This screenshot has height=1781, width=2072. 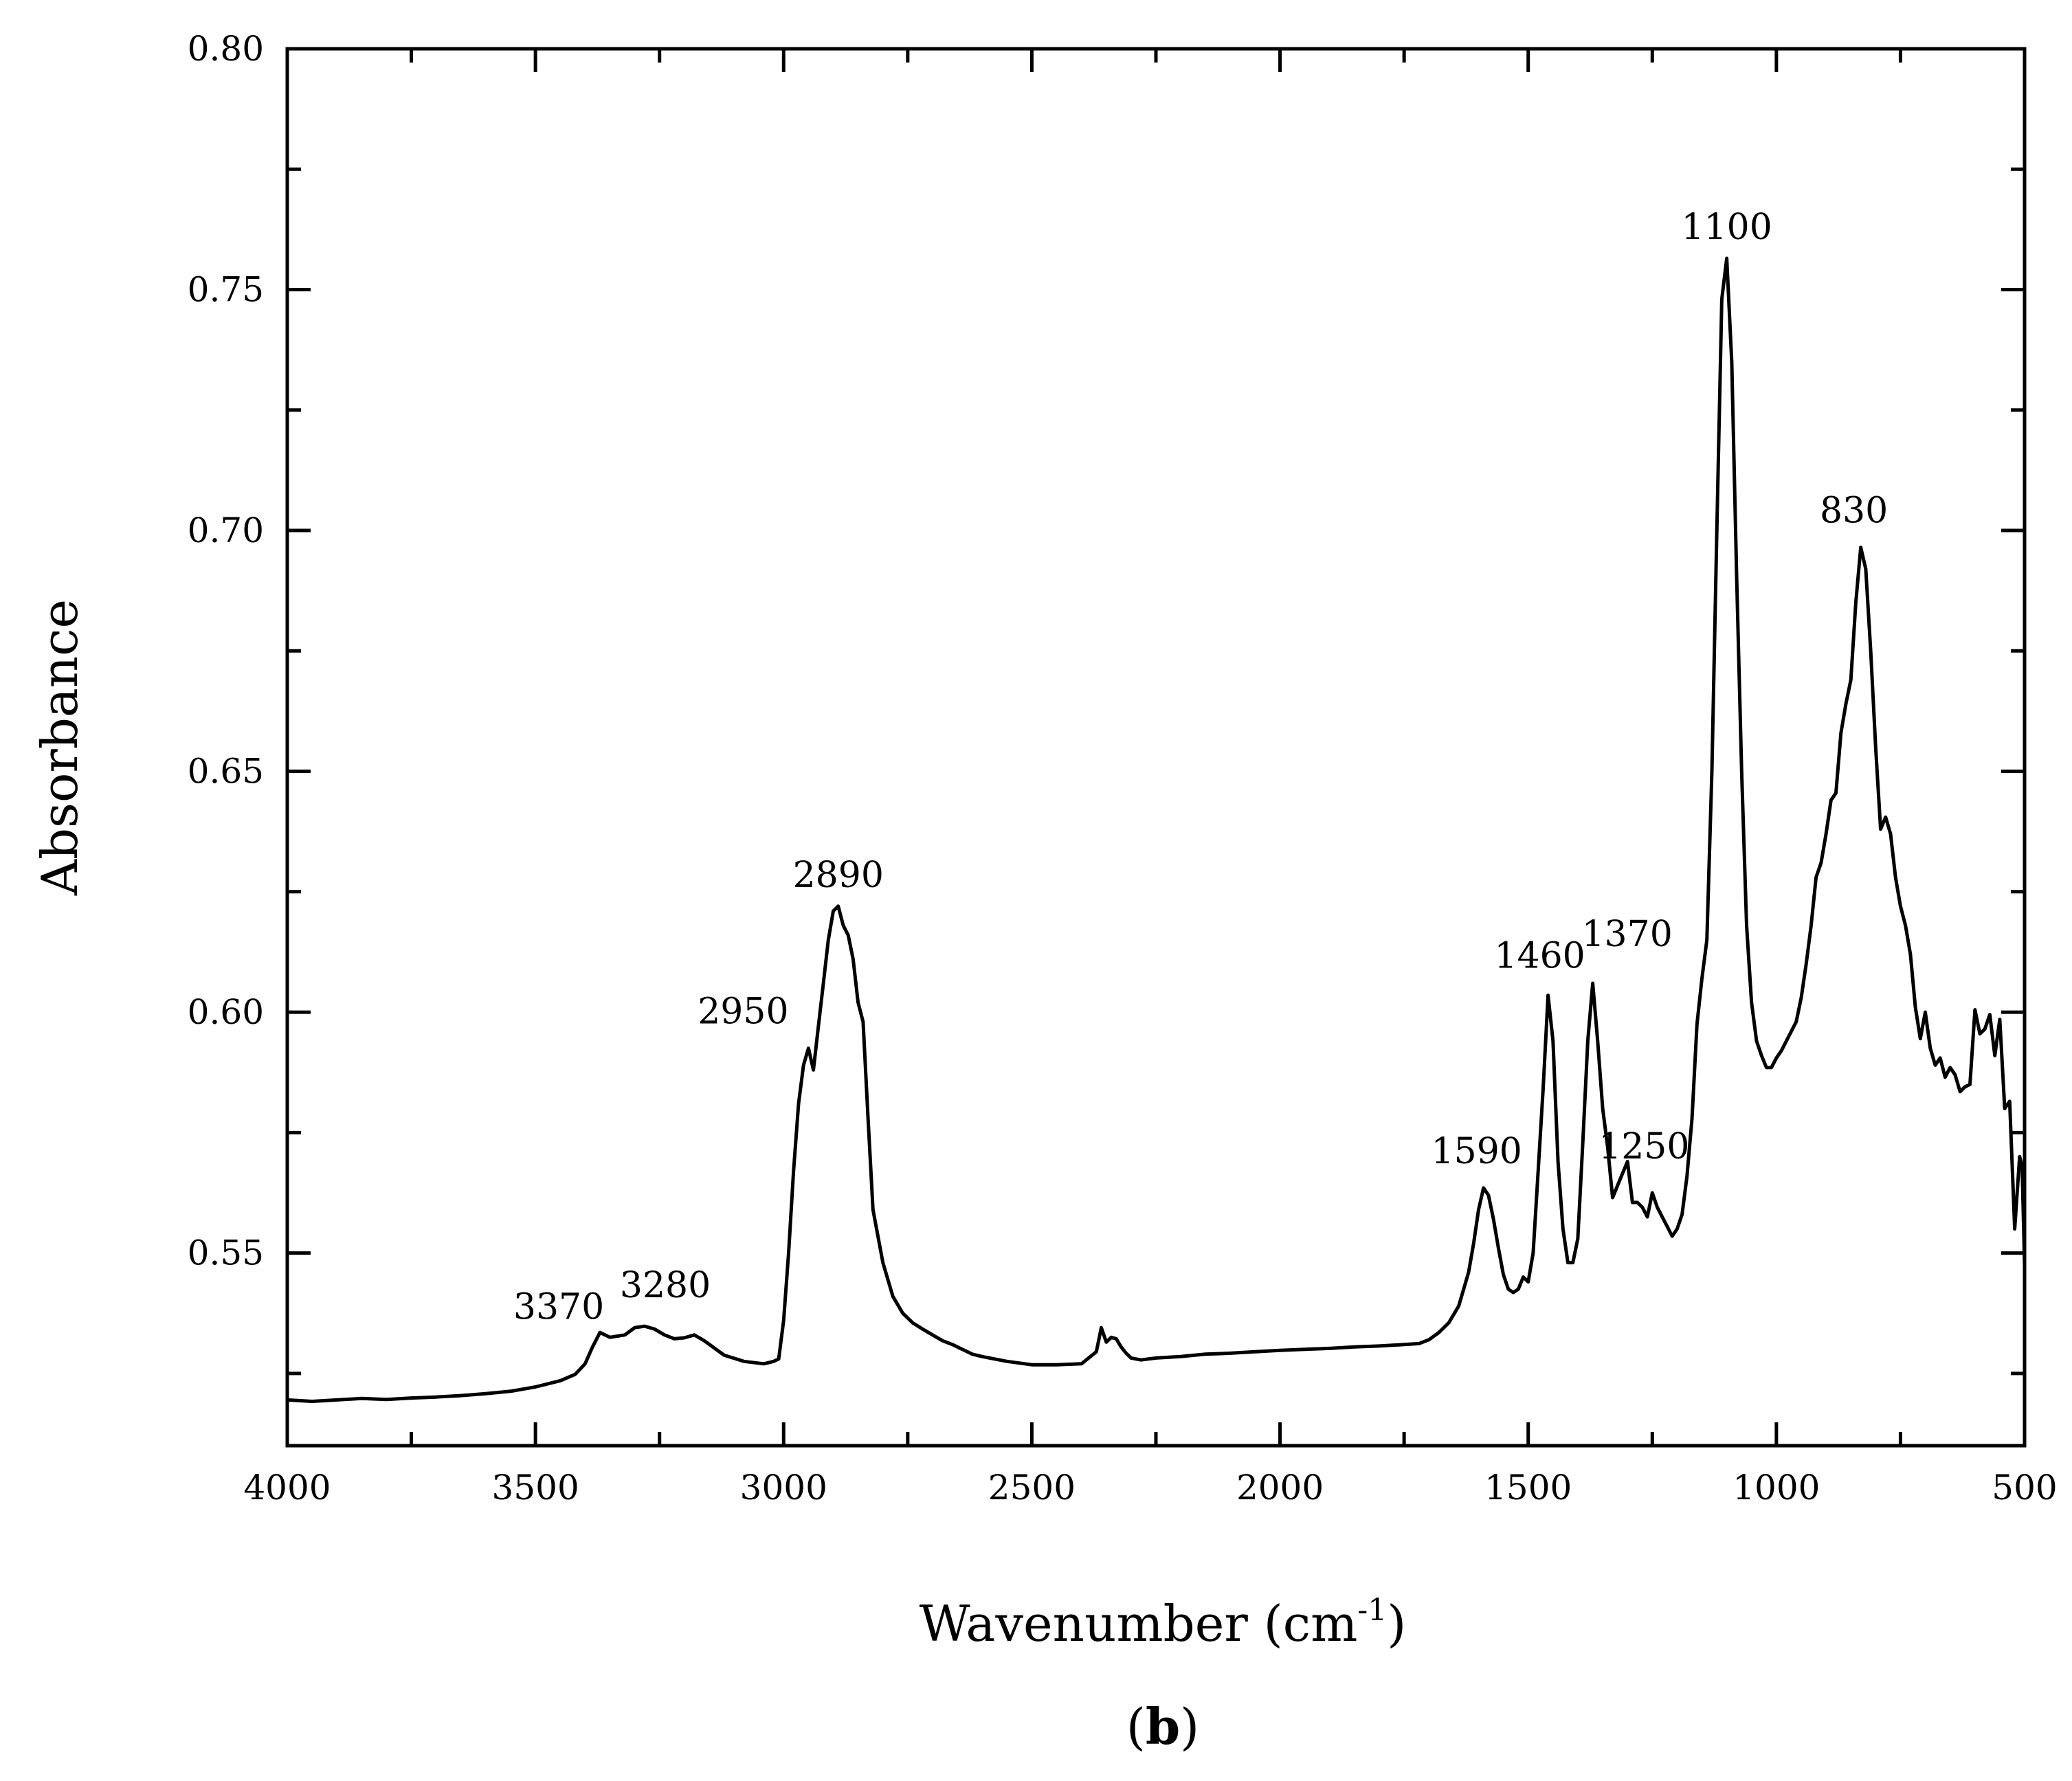 I want to click on peak-label: 2890, so click(x=838, y=875).